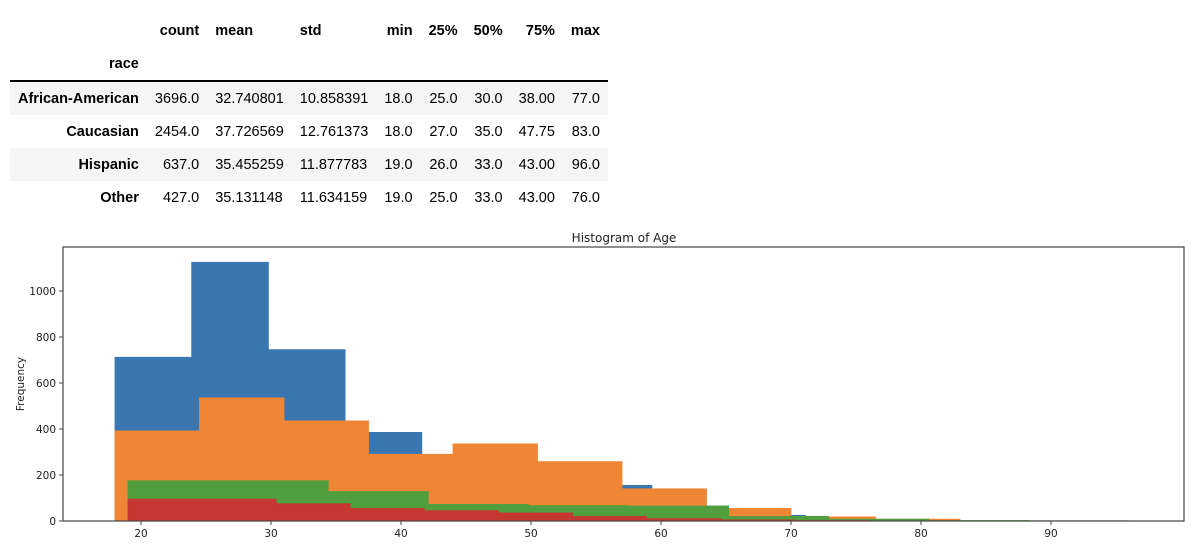 Image resolution: width=1200 pixels, height=548 pixels. I want to click on table-cell: 11.877783, so click(333, 164).